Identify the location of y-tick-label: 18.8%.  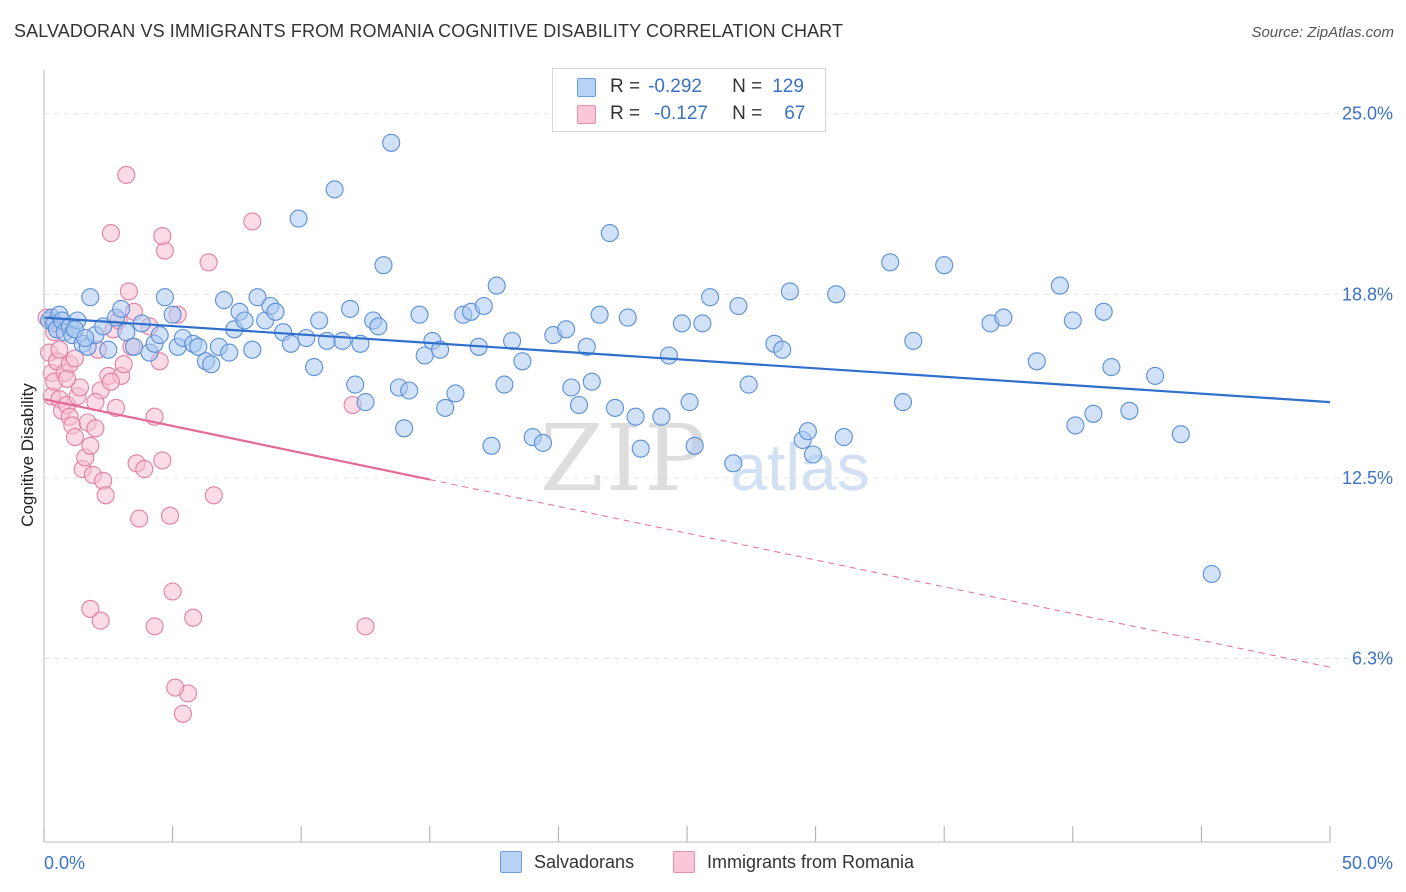
(1367, 294).